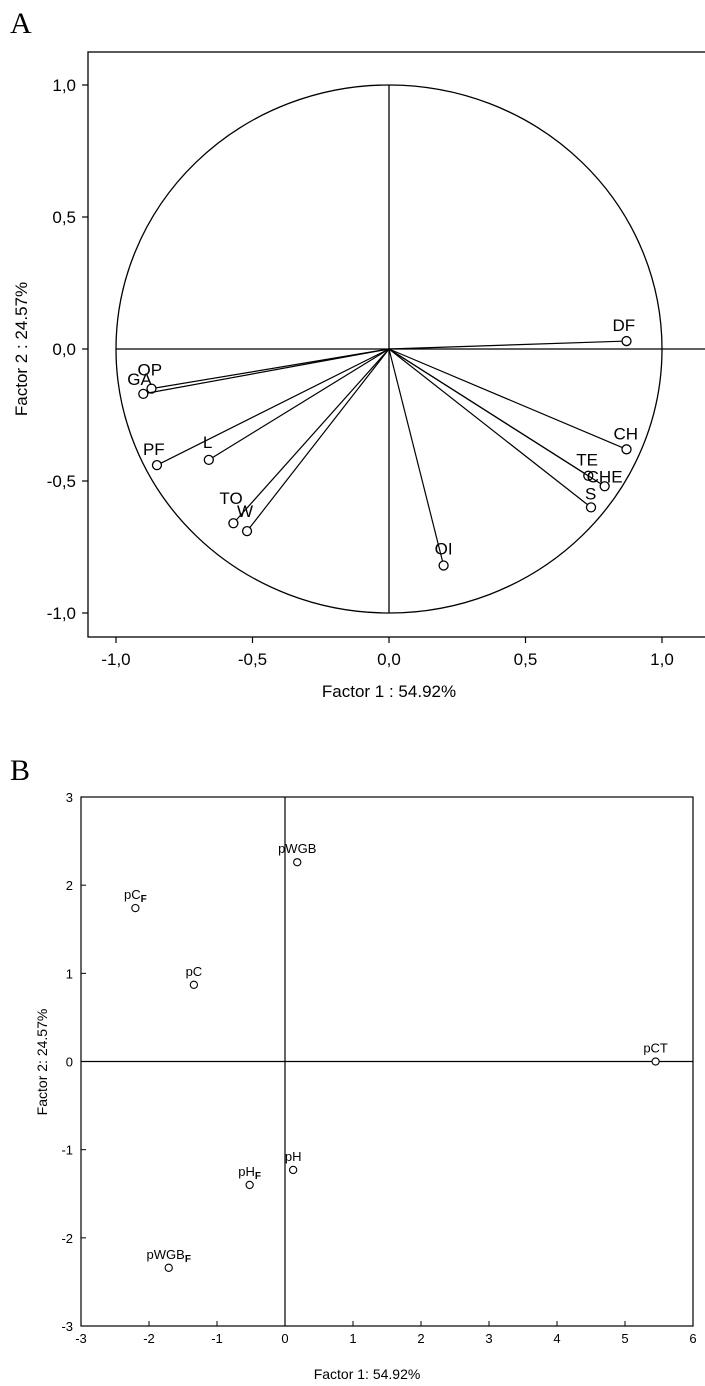 The width and height of the screenshot is (705, 1386). Describe the element at coordinates (297, 848) in the screenshot. I see `score-label-pwgb: pWGB` at that location.